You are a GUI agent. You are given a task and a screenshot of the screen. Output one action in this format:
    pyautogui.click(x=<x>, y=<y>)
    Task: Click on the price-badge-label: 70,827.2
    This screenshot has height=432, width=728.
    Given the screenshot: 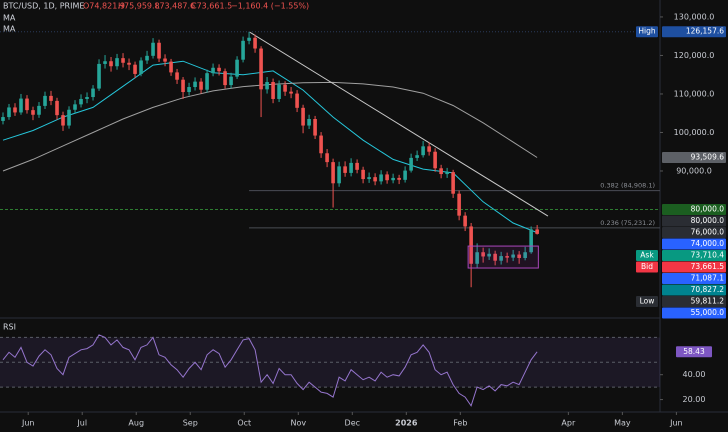 What is the action you would take?
    pyautogui.click(x=708, y=289)
    